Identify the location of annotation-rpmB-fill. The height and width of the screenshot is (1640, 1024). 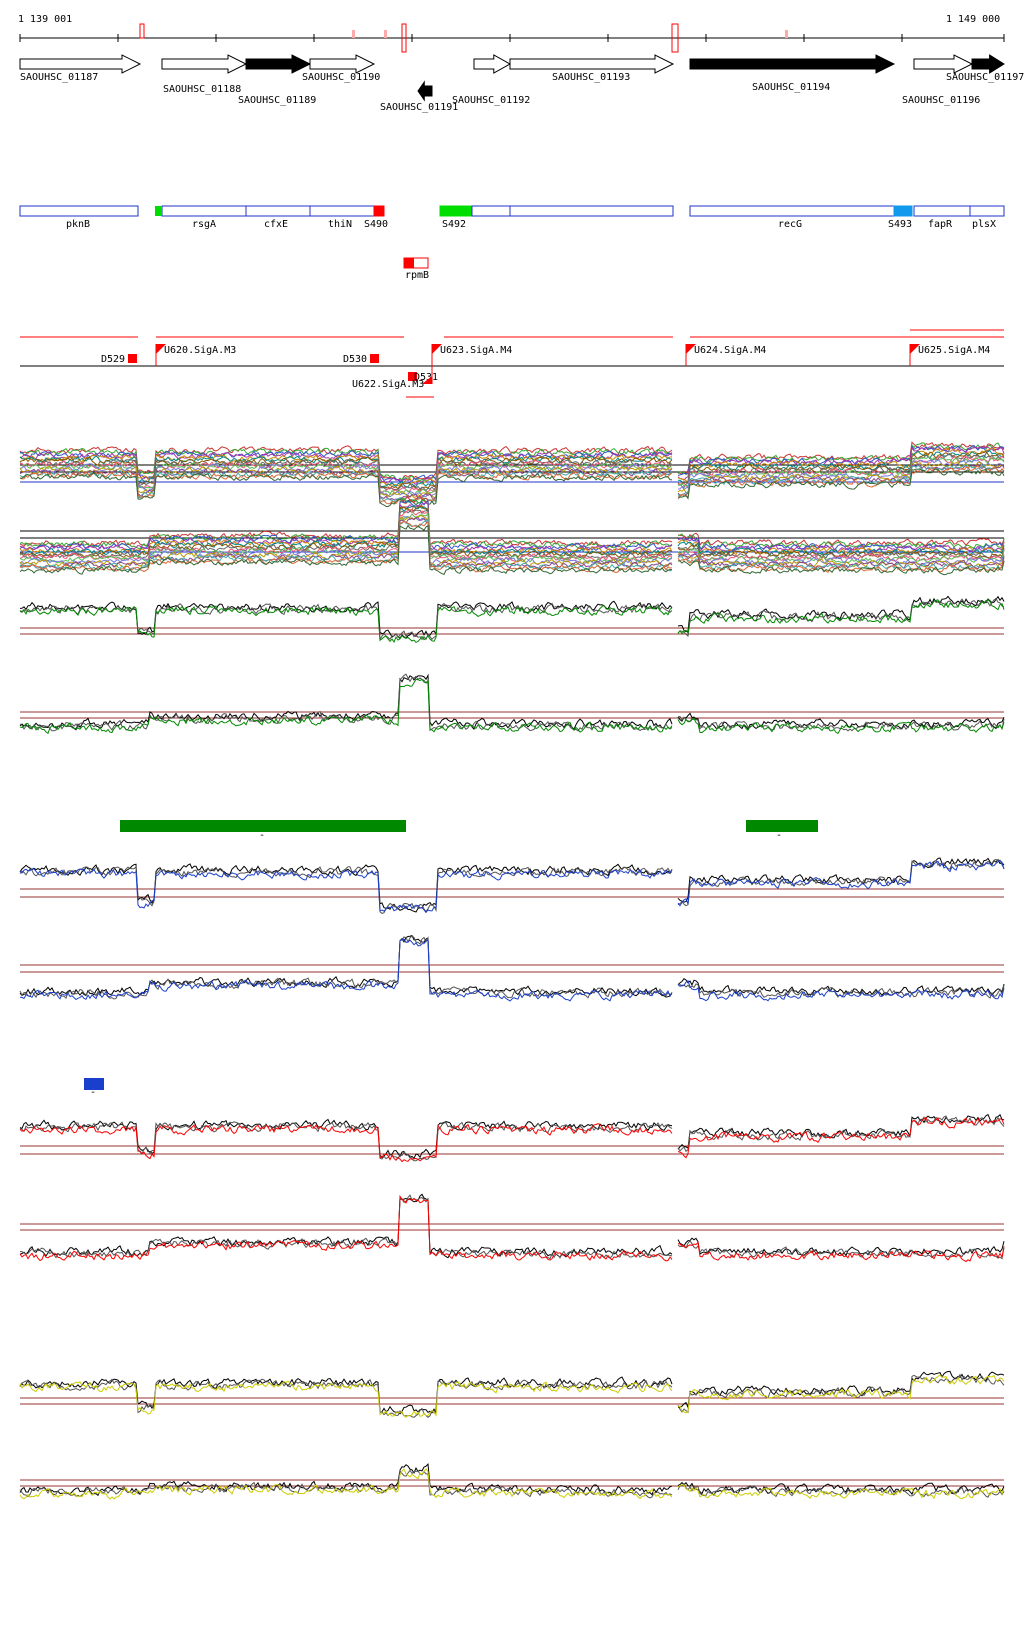
(409, 263).